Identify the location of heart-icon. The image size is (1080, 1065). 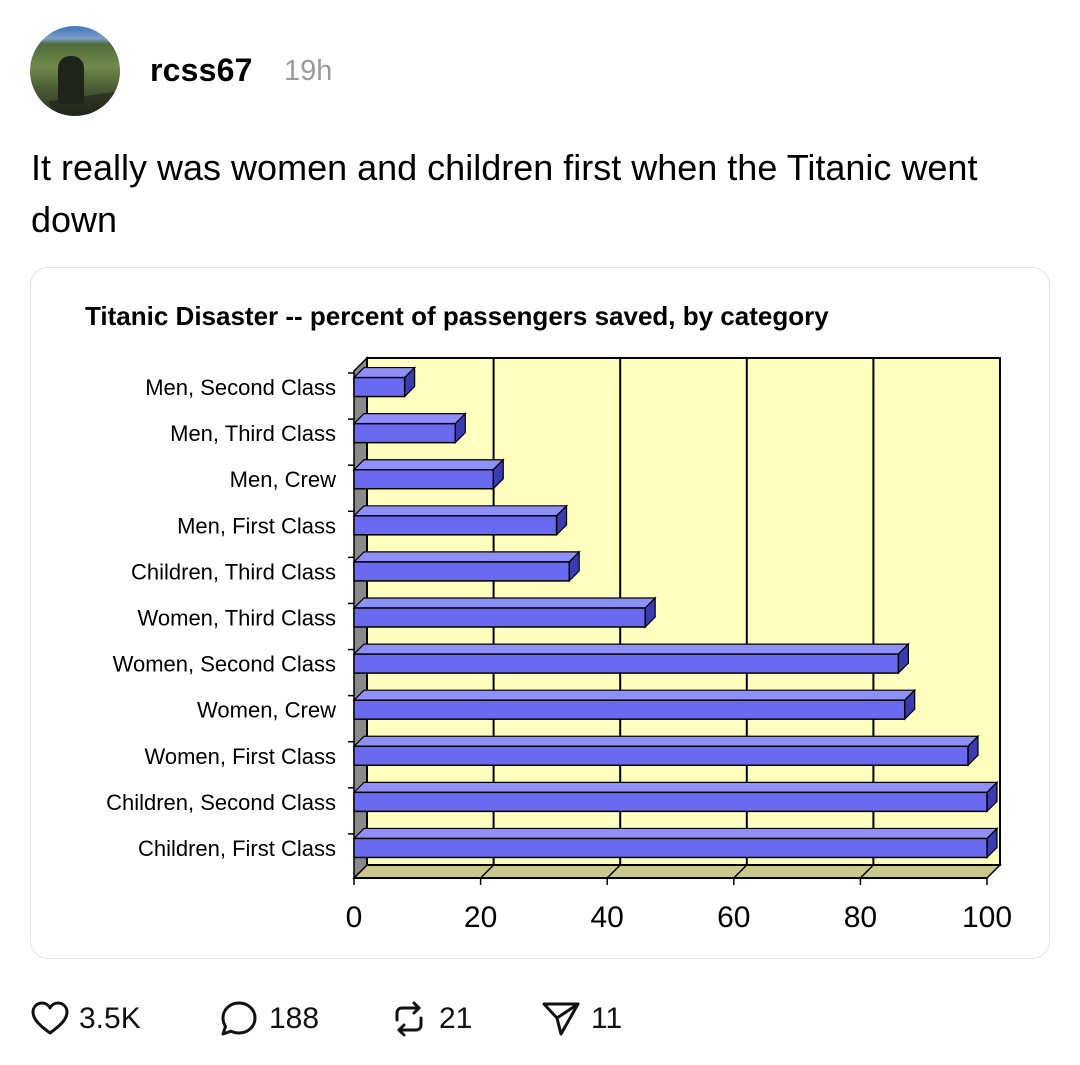
(50, 1018).